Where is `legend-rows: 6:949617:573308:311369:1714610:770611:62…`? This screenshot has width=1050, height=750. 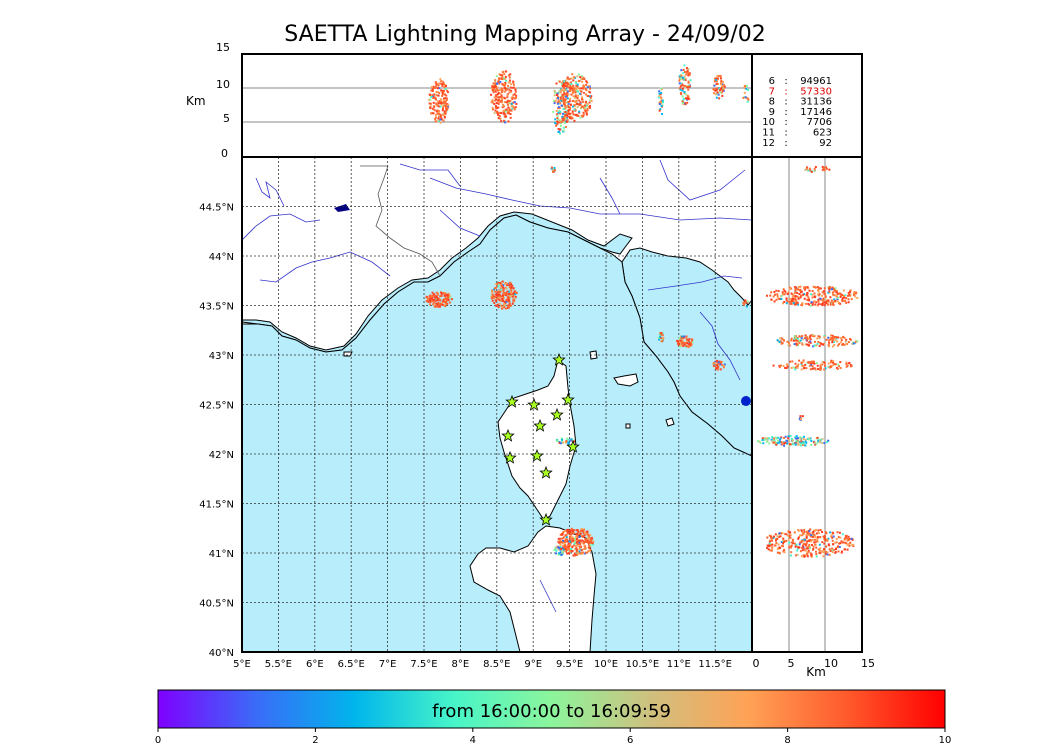 legend-rows: 6:949617:573308:311369:1714610:770611:62… is located at coordinates (797, 112).